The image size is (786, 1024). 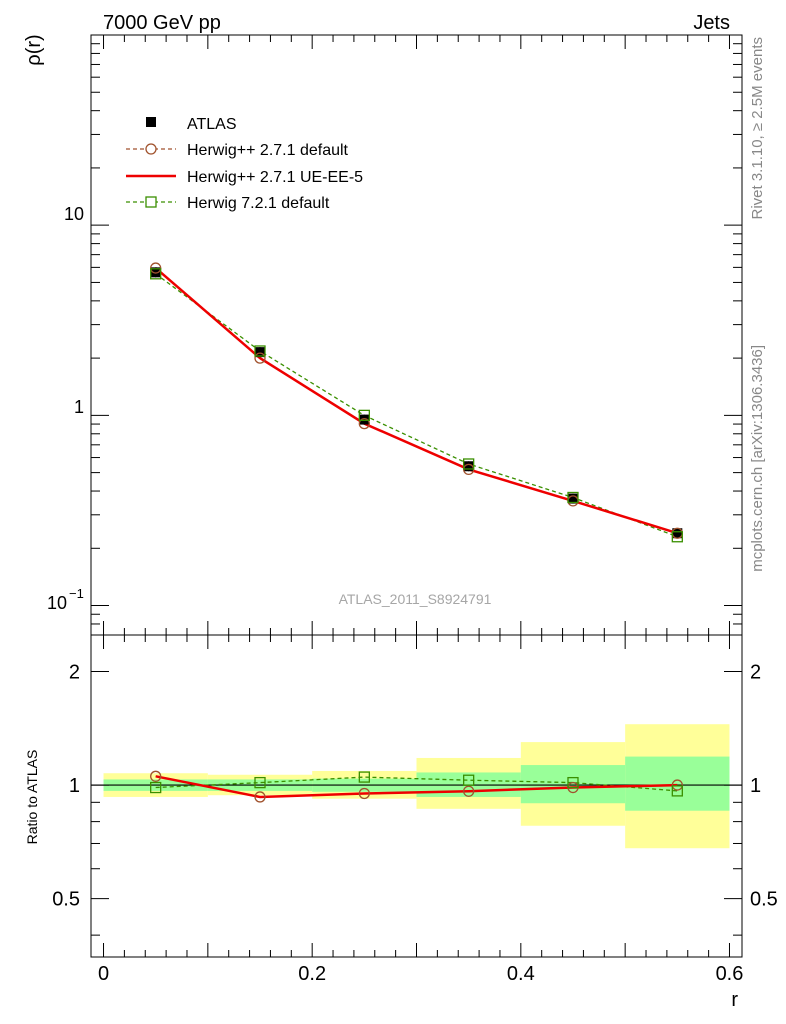 I want to click on legend-label-atlas: ATLAS, so click(x=212, y=124).